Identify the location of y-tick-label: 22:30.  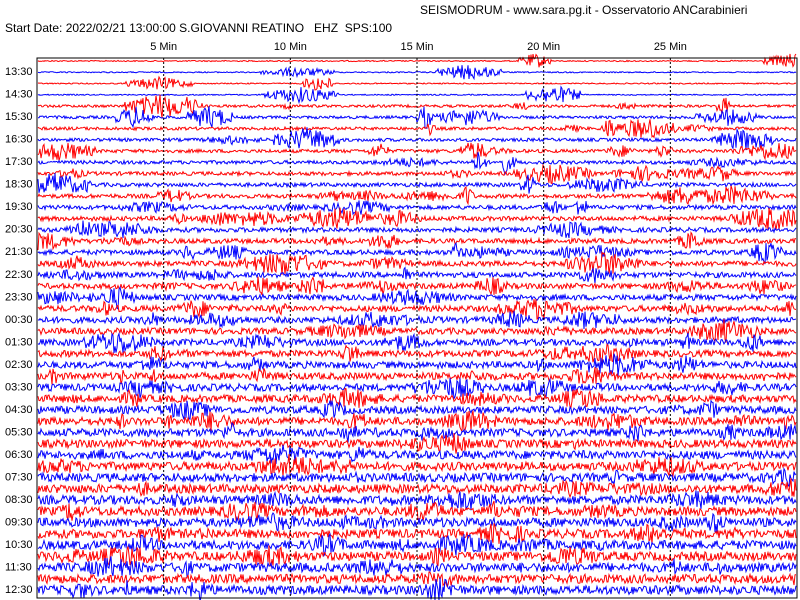
(19, 275).